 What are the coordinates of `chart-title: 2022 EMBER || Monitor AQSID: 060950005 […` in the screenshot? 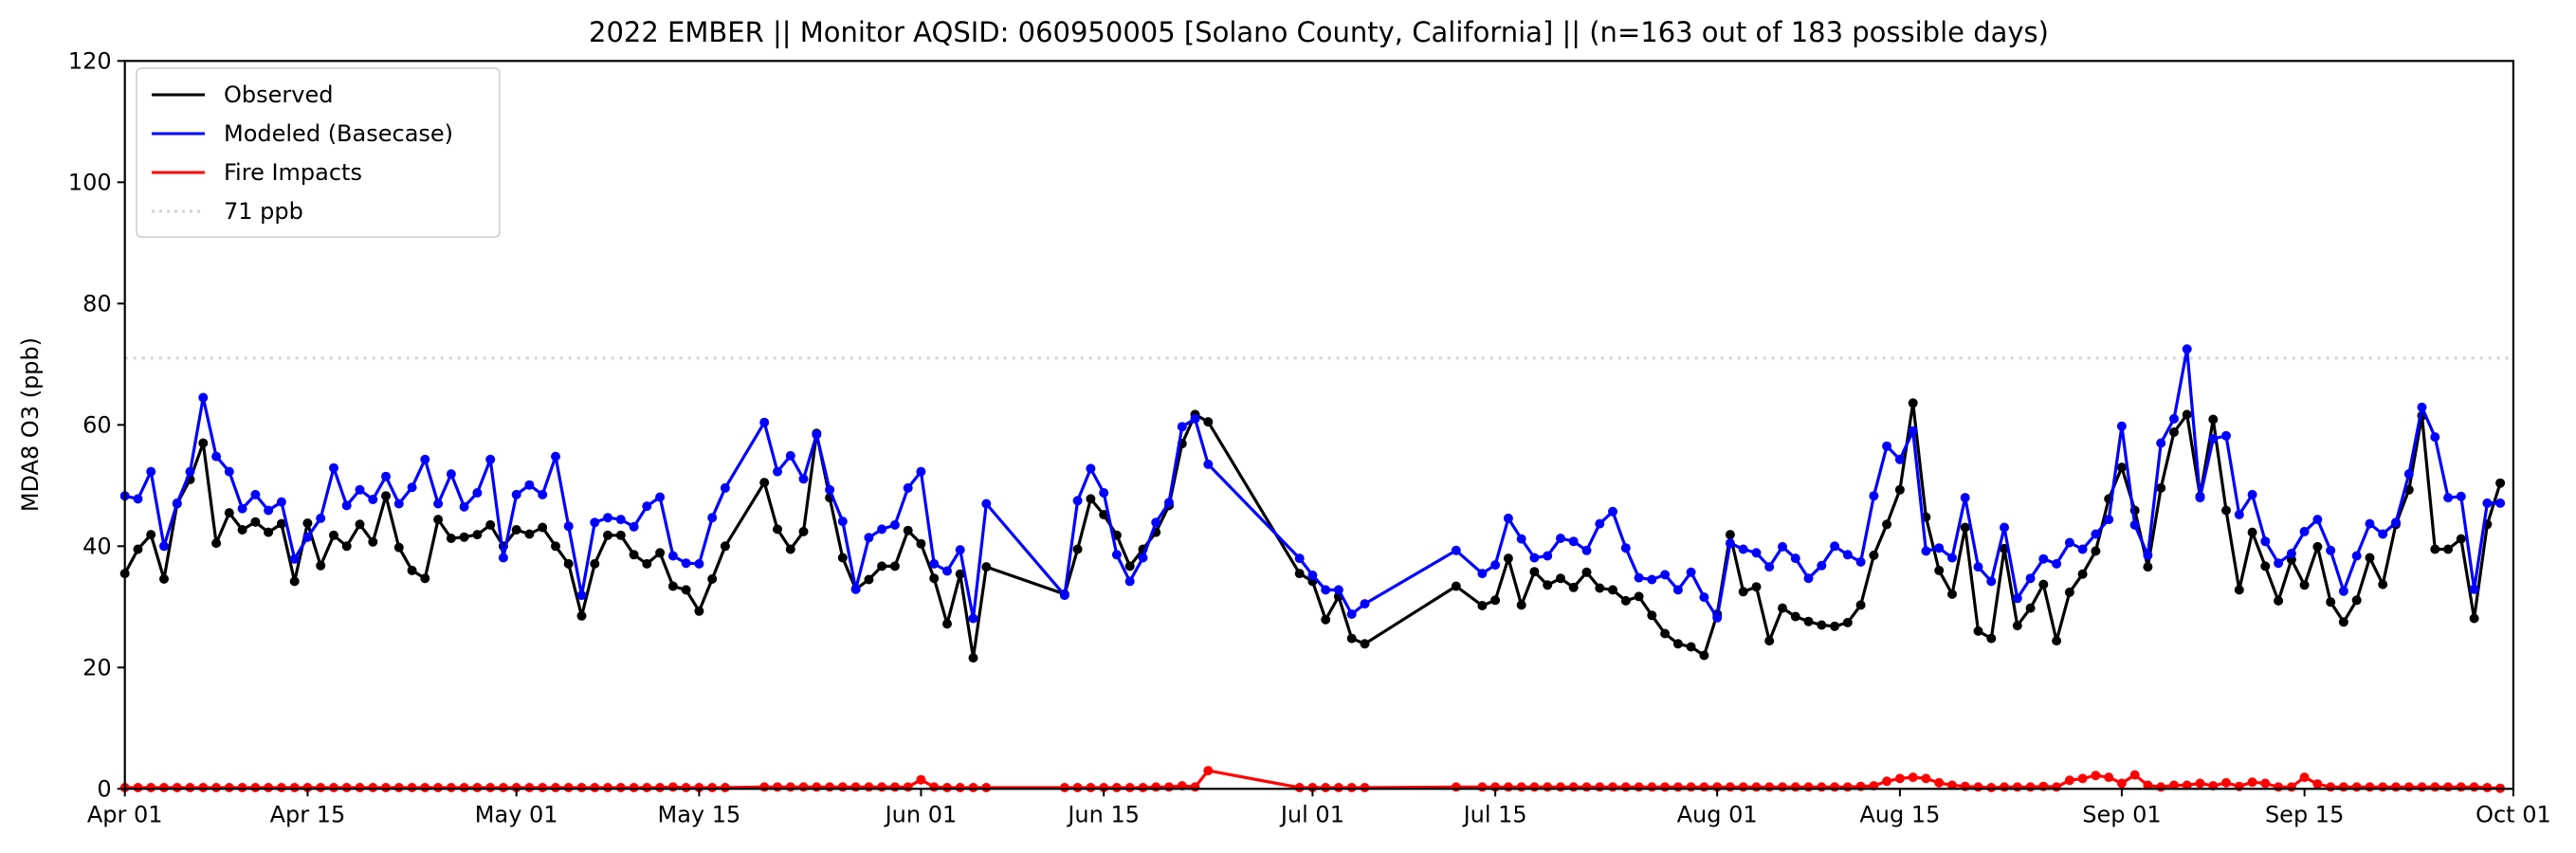 It's located at (1319, 32).